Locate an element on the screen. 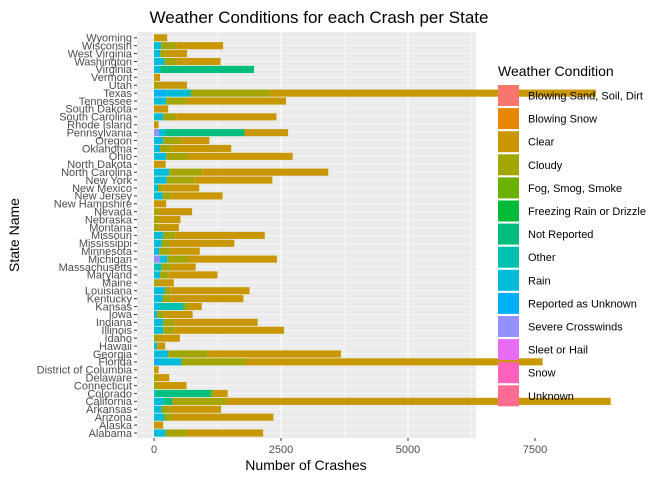 The image size is (672, 480). bar-montana-clear is located at coordinates (168, 227).